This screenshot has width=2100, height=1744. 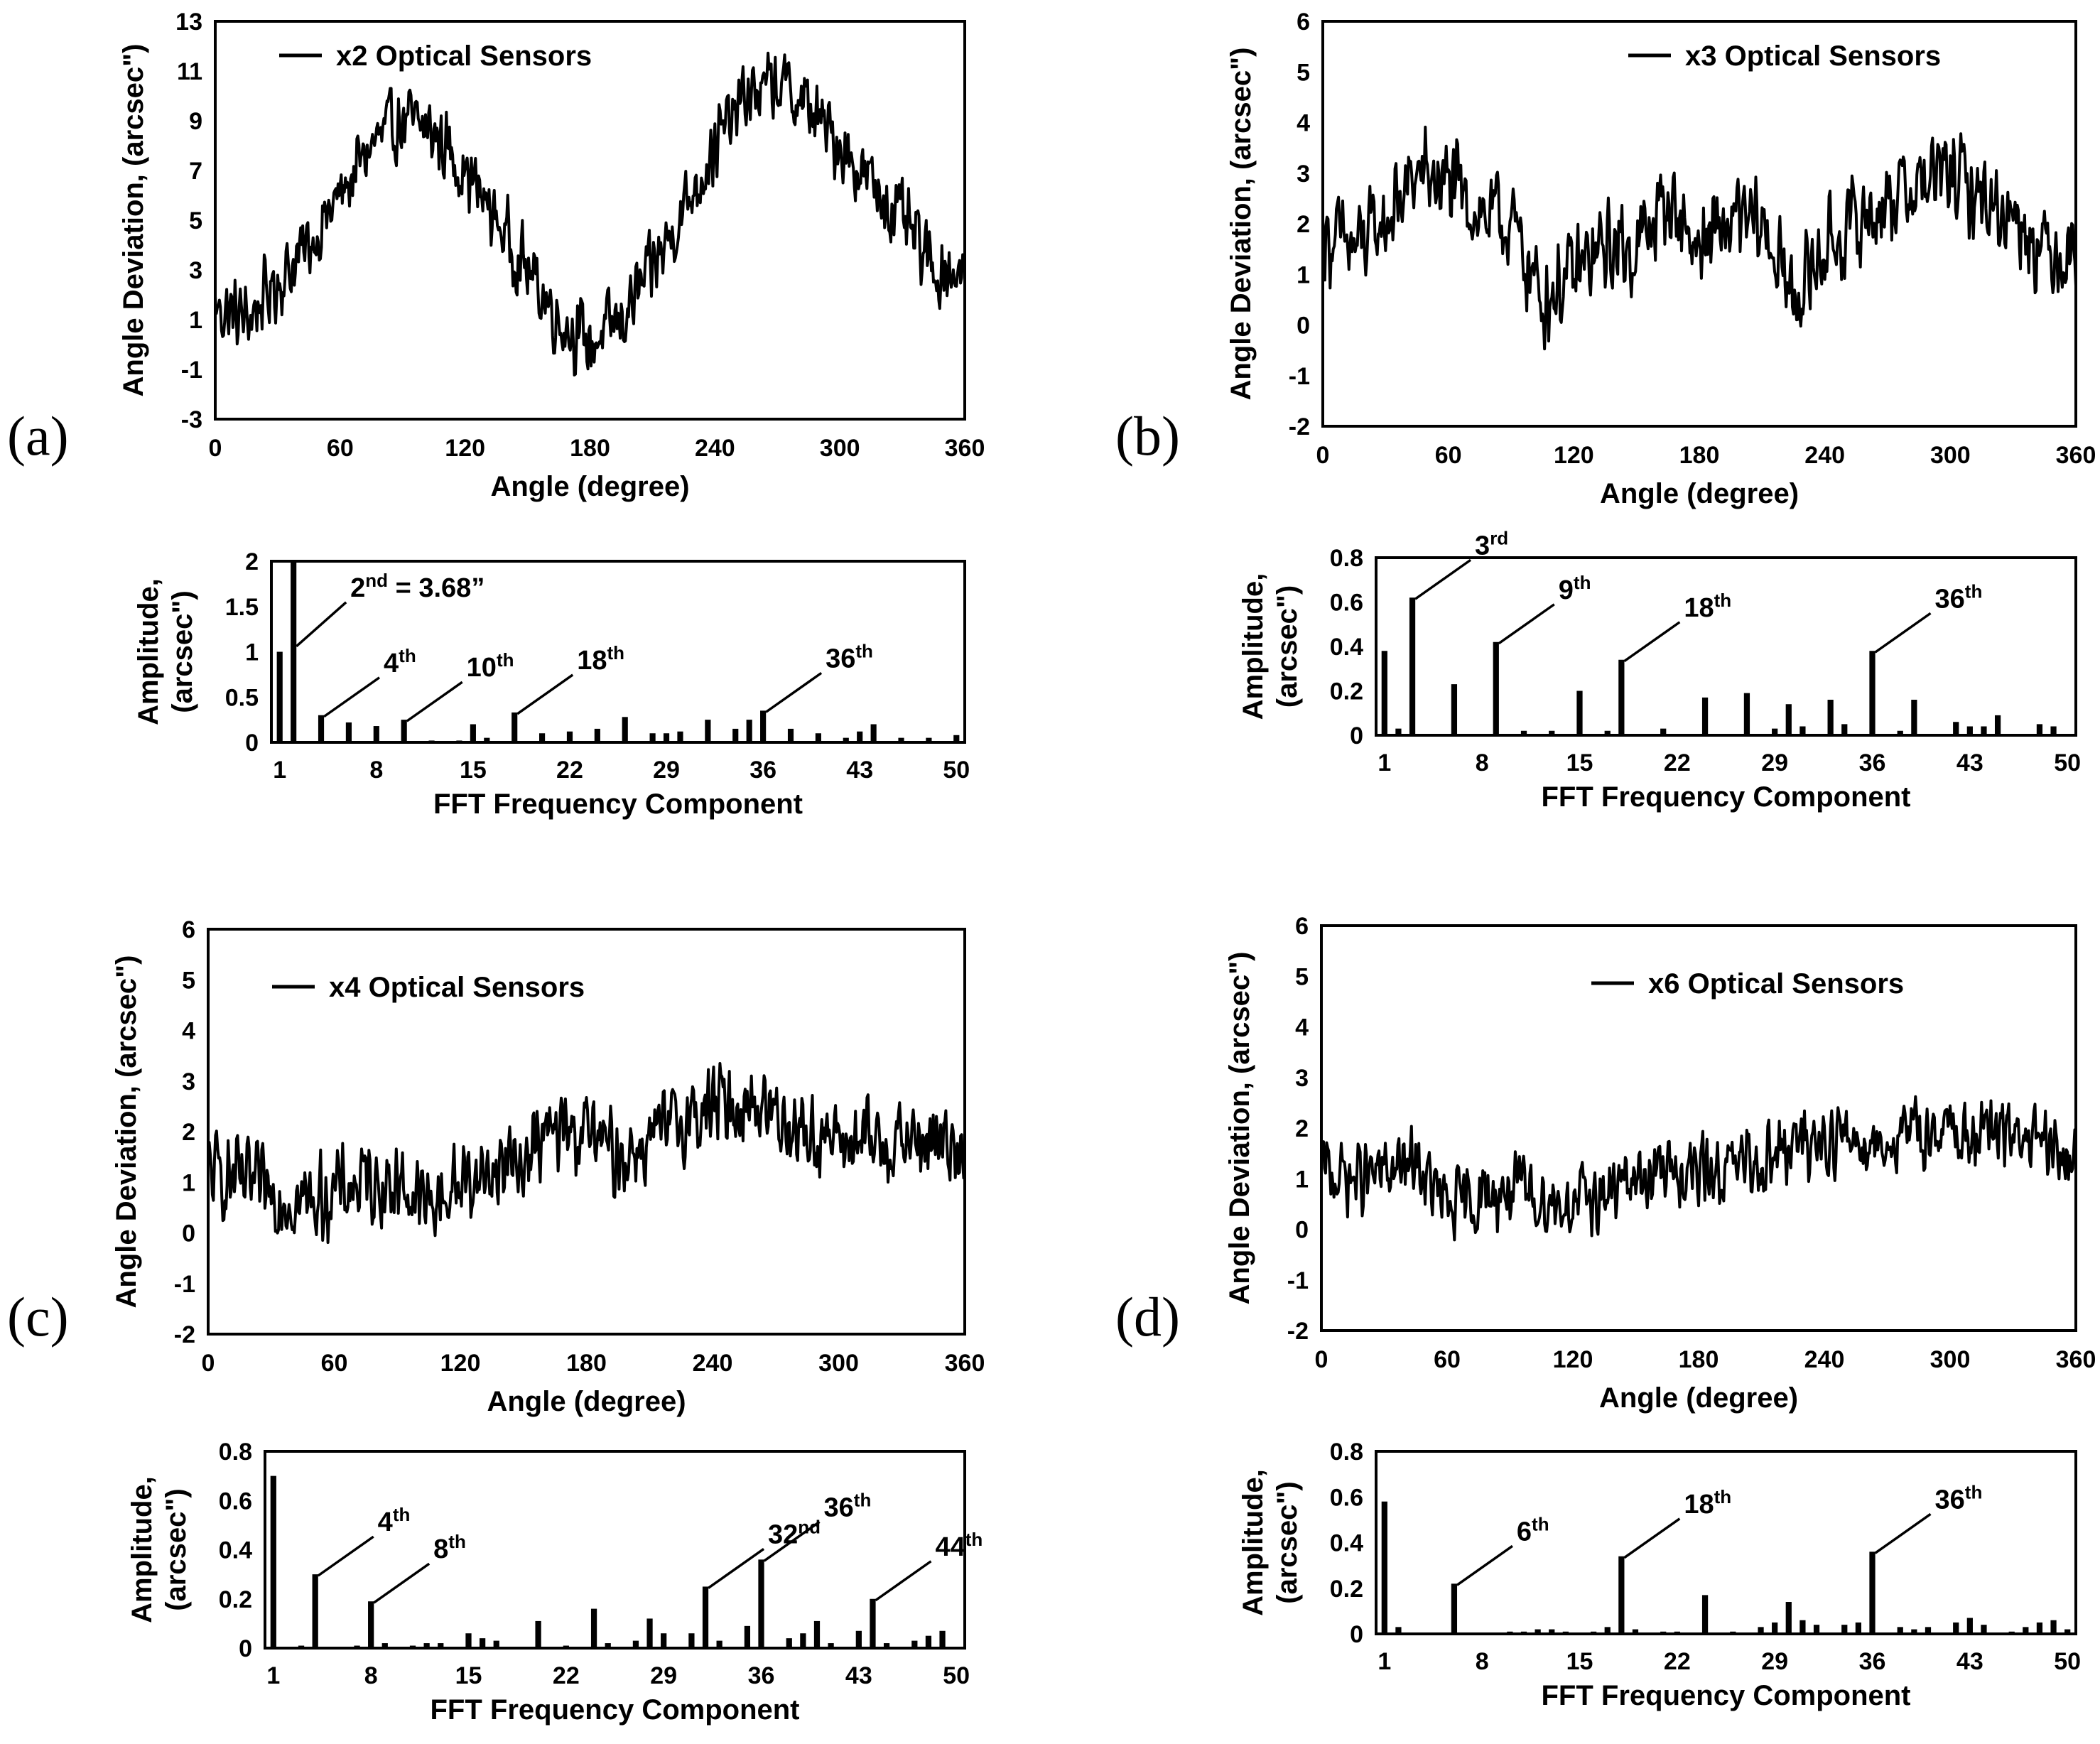 What do you see at coordinates (1287, 646) in the screenshot?
I see `y-axis-label-unit: (arcsec")` at bounding box center [1287, 646].